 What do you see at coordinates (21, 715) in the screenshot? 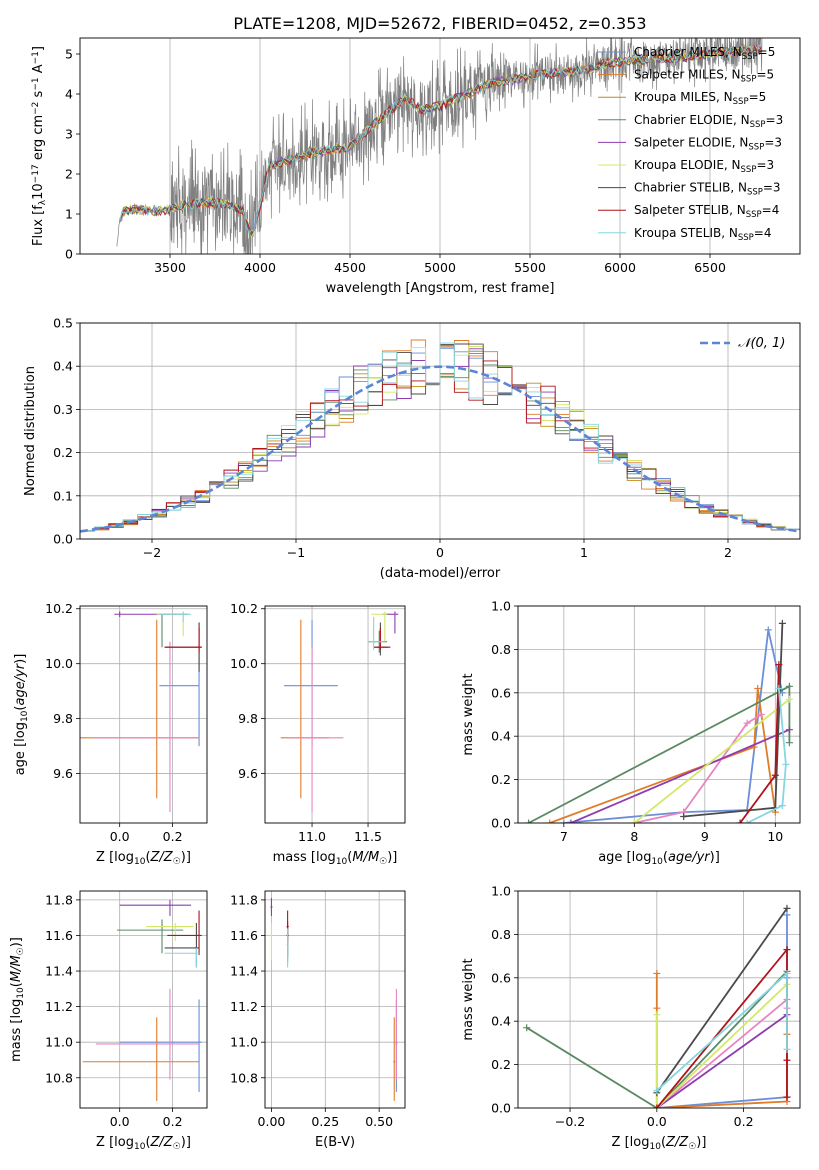
I see `y-axis-label: age [log10(age/yr)]` at bounding box center [21, 715].